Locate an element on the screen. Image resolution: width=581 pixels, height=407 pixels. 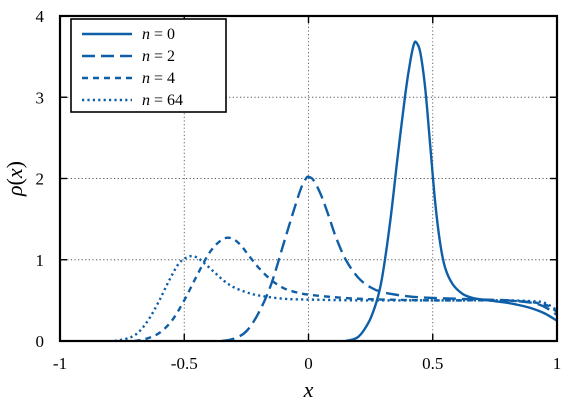
y-tick-label: 4 is located at coordinates (40, 16).